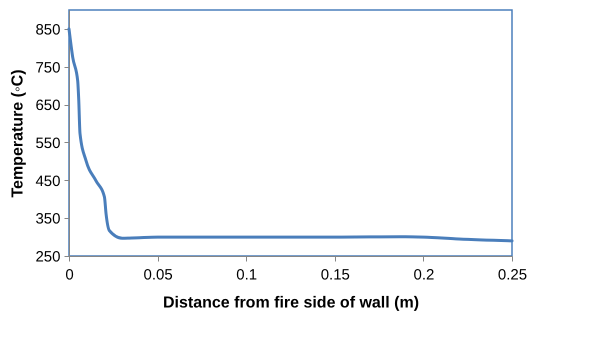 The image size is (596, 346). Describe the element at coordinates (247, 275) in the screenshot. I see `x-tick-label: 0.1` at that location.